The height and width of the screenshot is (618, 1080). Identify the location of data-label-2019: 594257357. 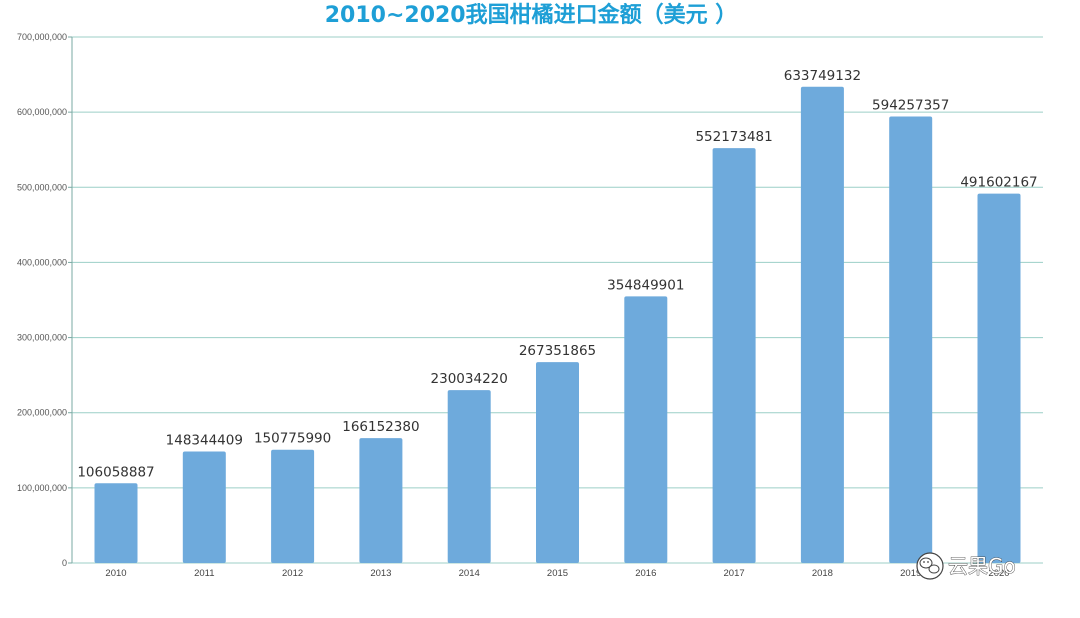
(910, 105).